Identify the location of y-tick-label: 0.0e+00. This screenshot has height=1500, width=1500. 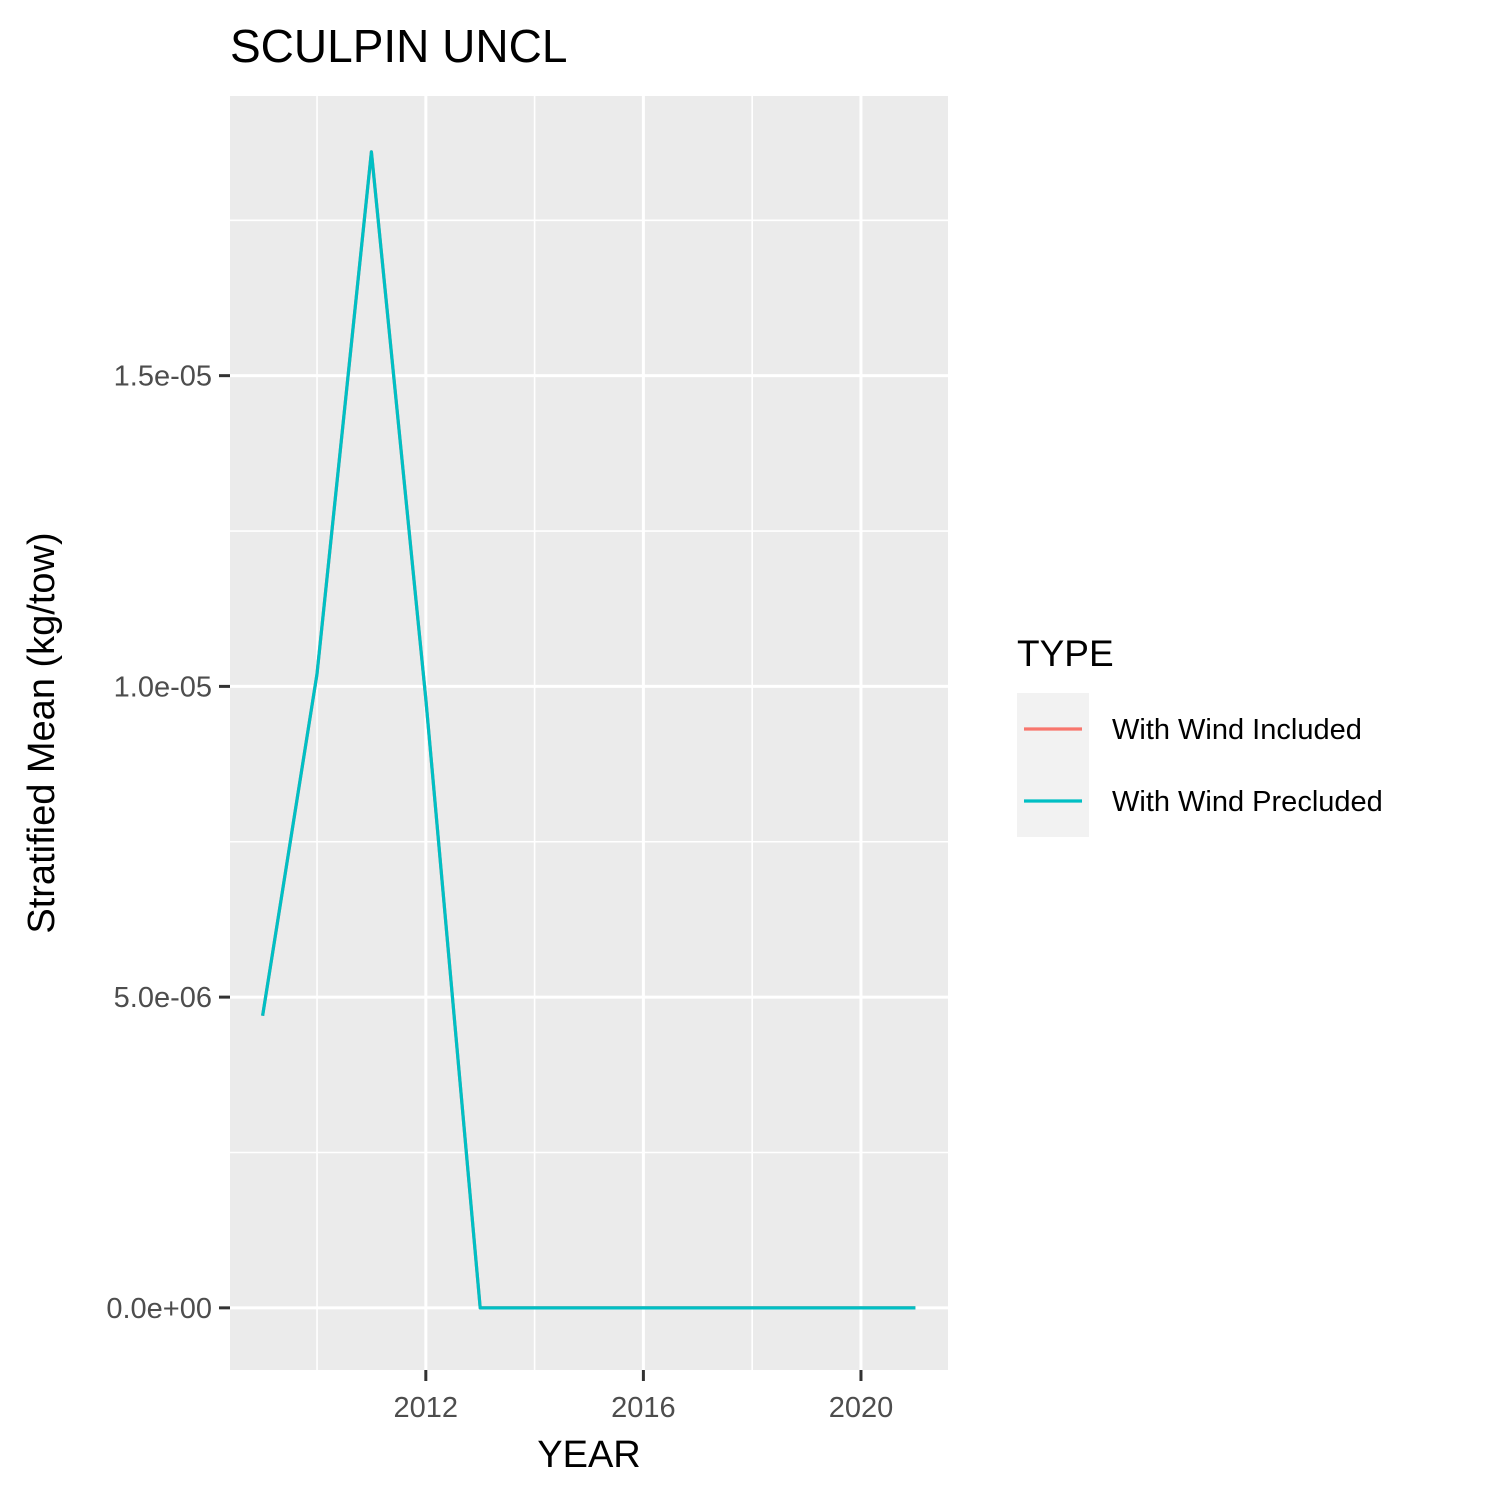
(159, 1309).